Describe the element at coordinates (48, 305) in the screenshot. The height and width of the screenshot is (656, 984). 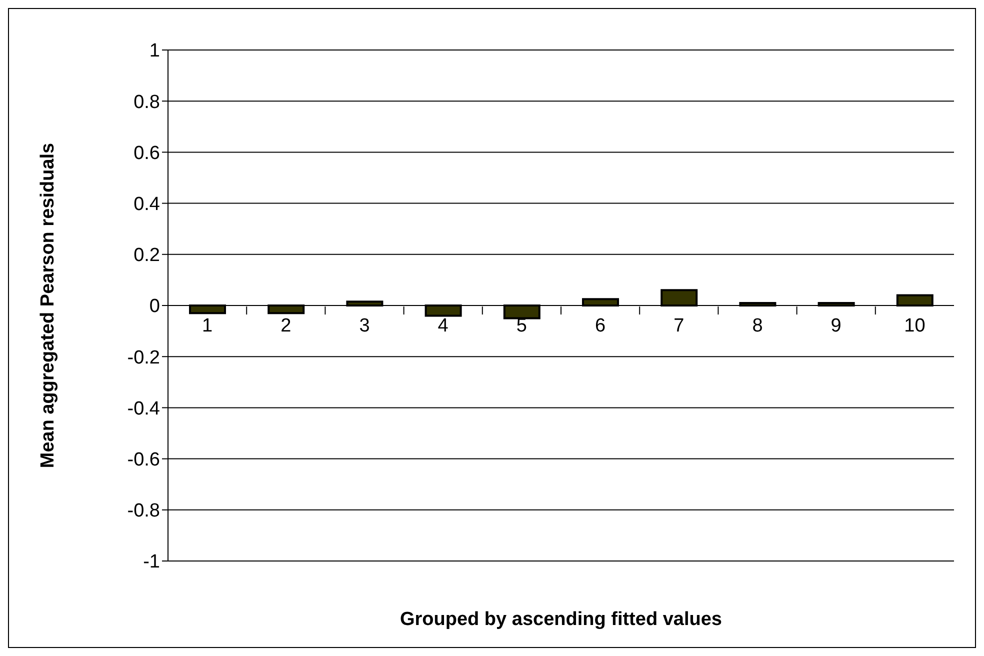
I see `y-axis-title: Mean aggregated Pearson residuals` at that location.